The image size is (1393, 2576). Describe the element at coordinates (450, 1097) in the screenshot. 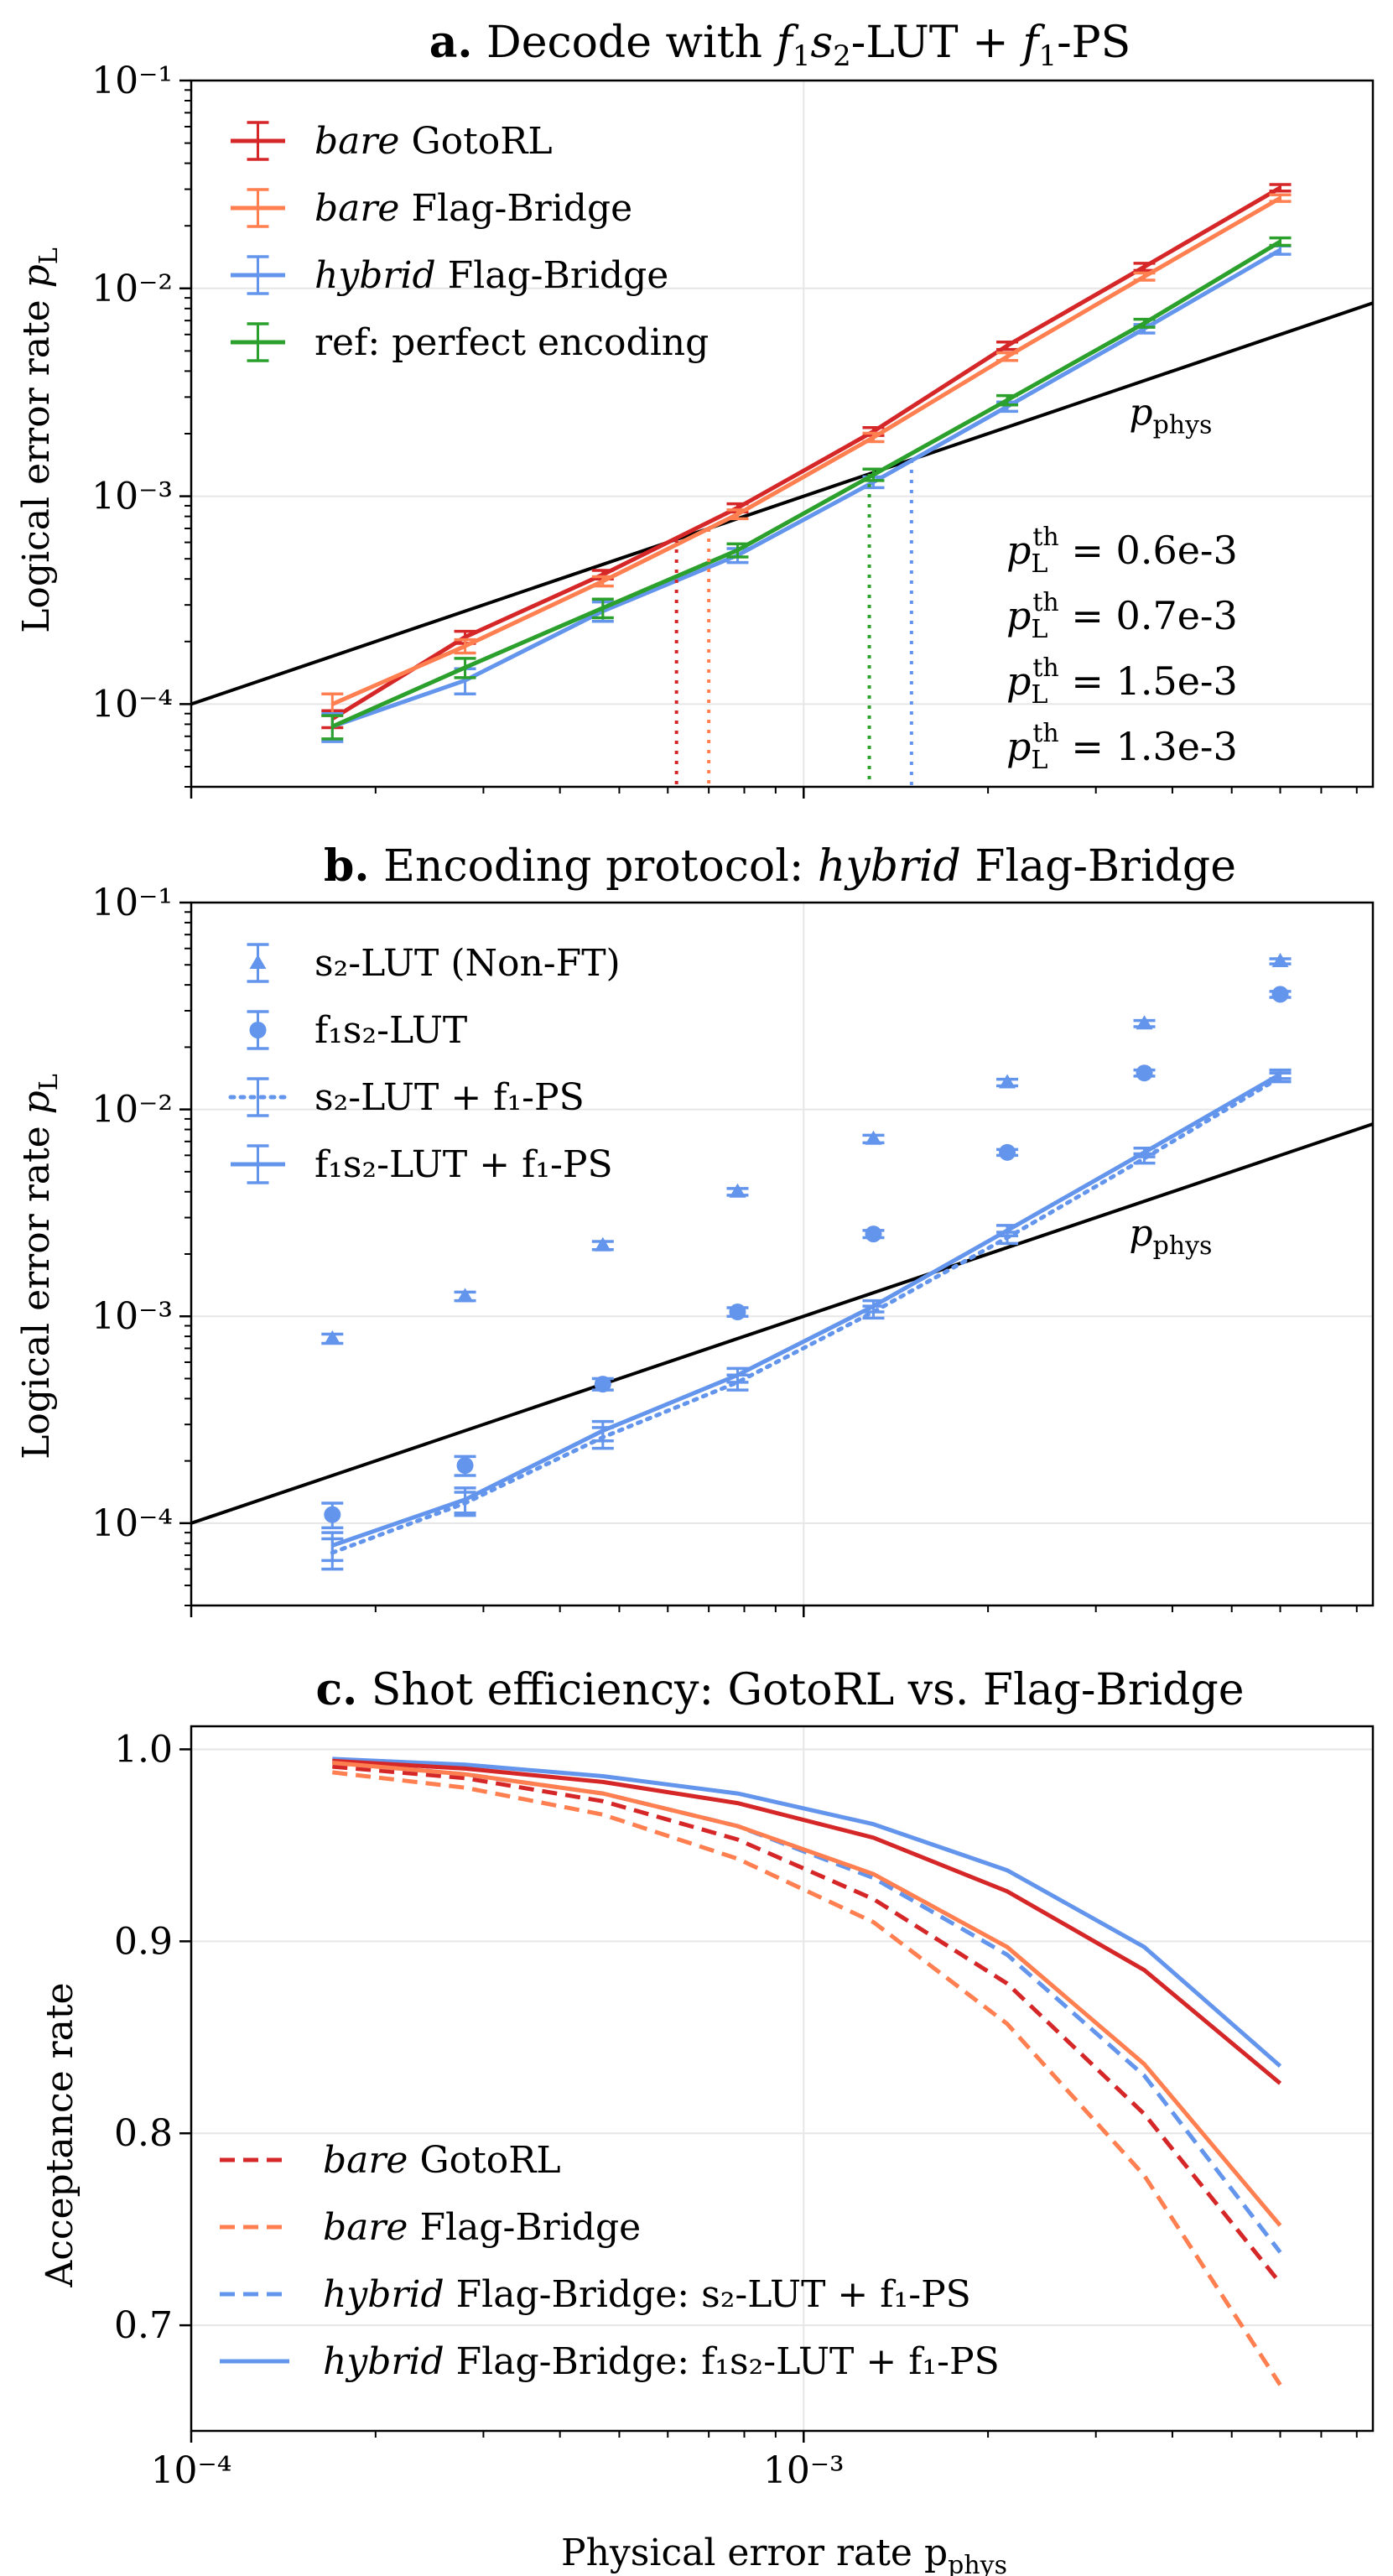

I see `legend-label: s₂-LUT + f₁-PS` at that location.